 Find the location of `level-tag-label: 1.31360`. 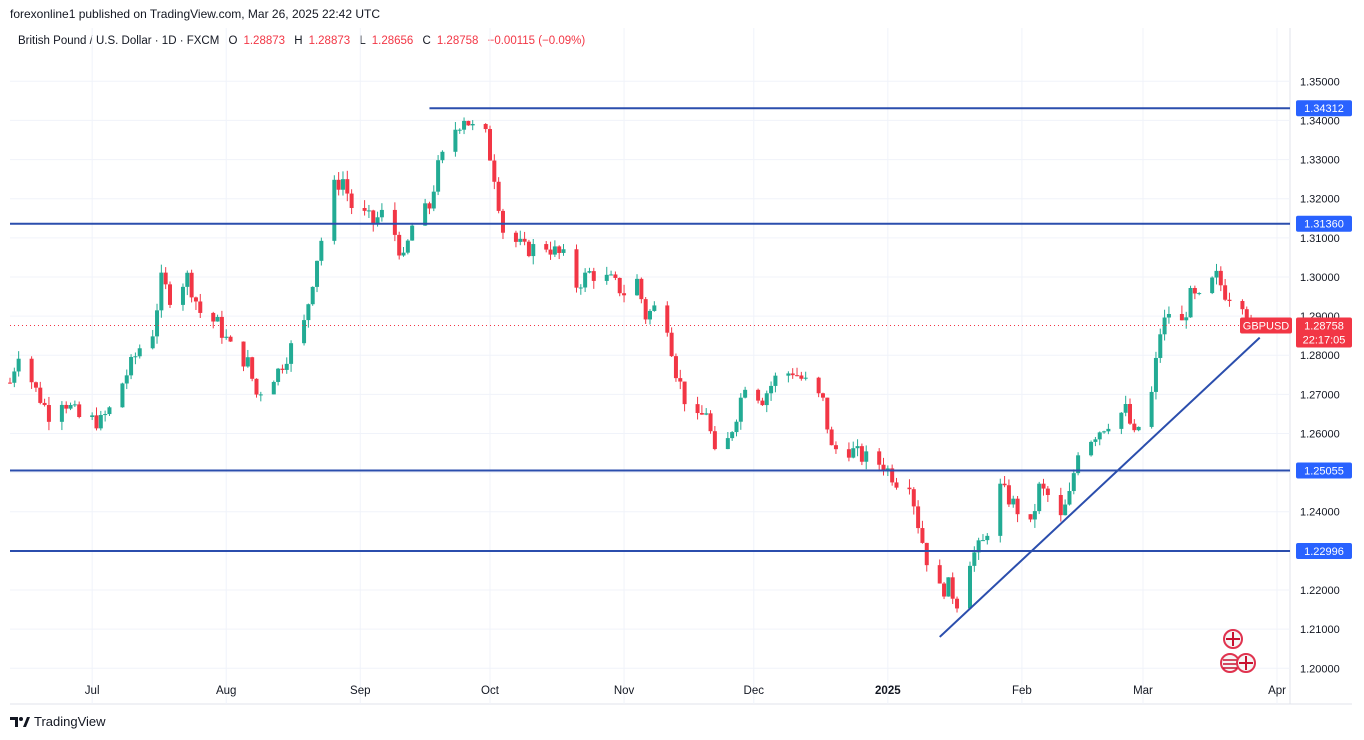

level-tag-label: 1.31360 is located at coordinates (1324, 225).